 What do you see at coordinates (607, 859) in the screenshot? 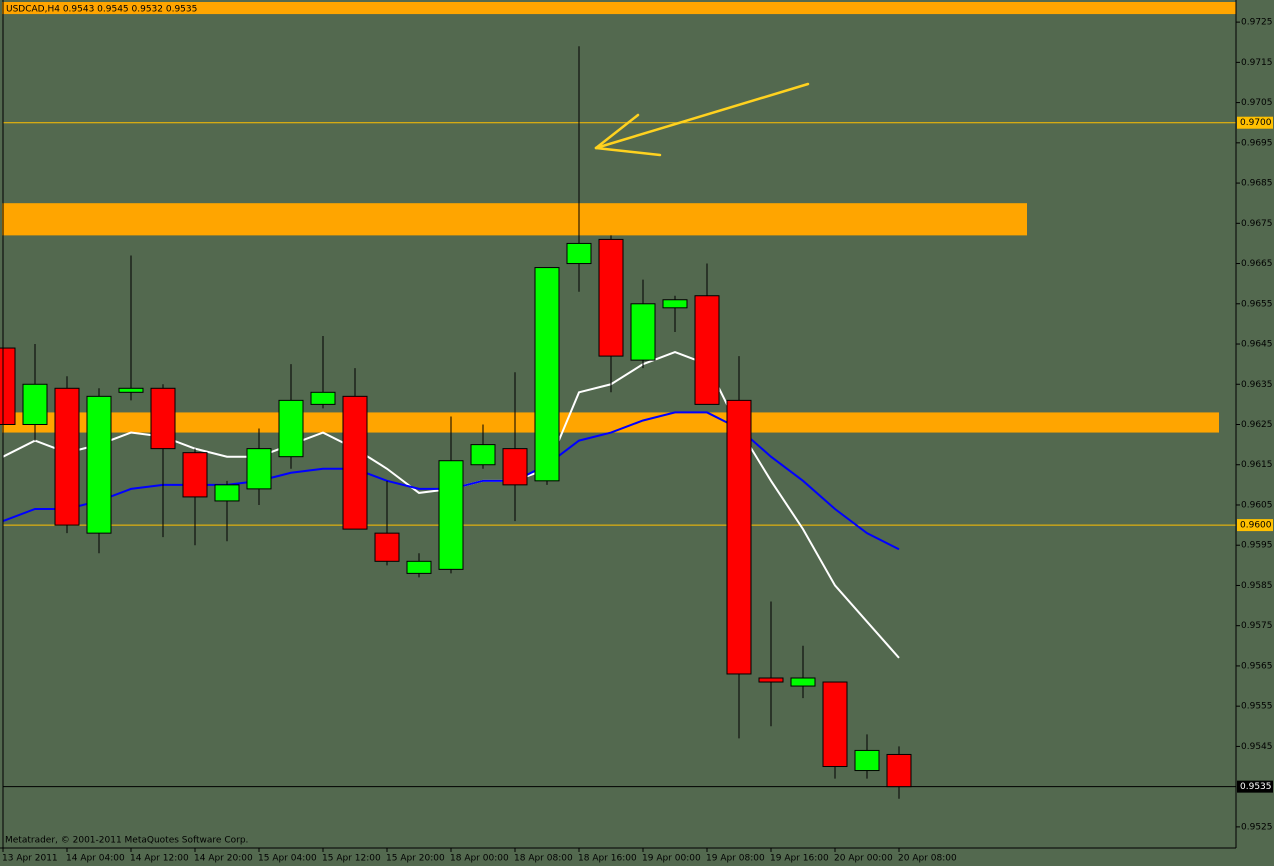
I see `x-tick-label: 18 Apr 16:00` at bounding box center [607, 859].